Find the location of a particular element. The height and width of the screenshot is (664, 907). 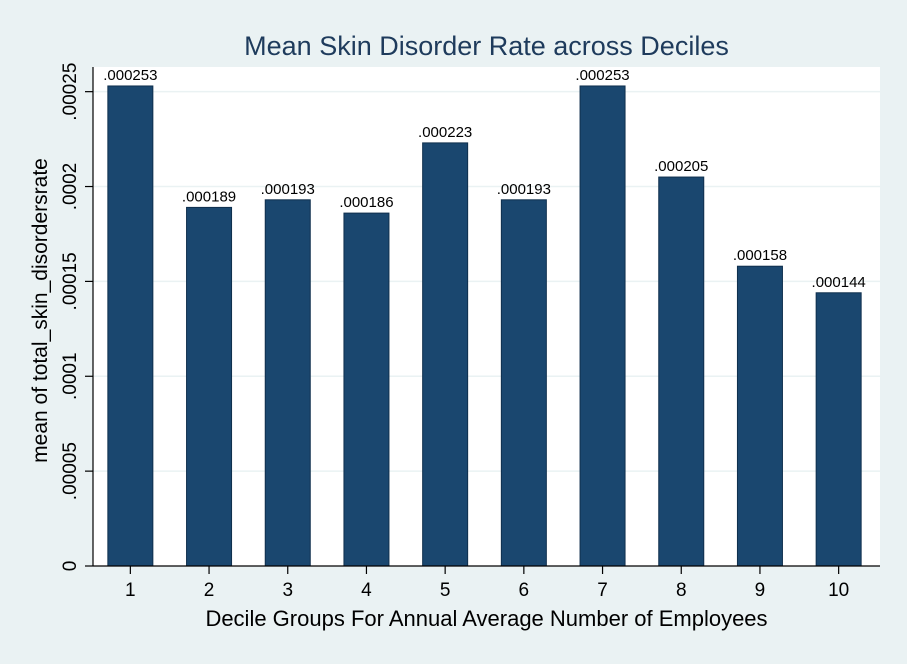

y-tick-label: .0002 is located at coordinates (70, 187).